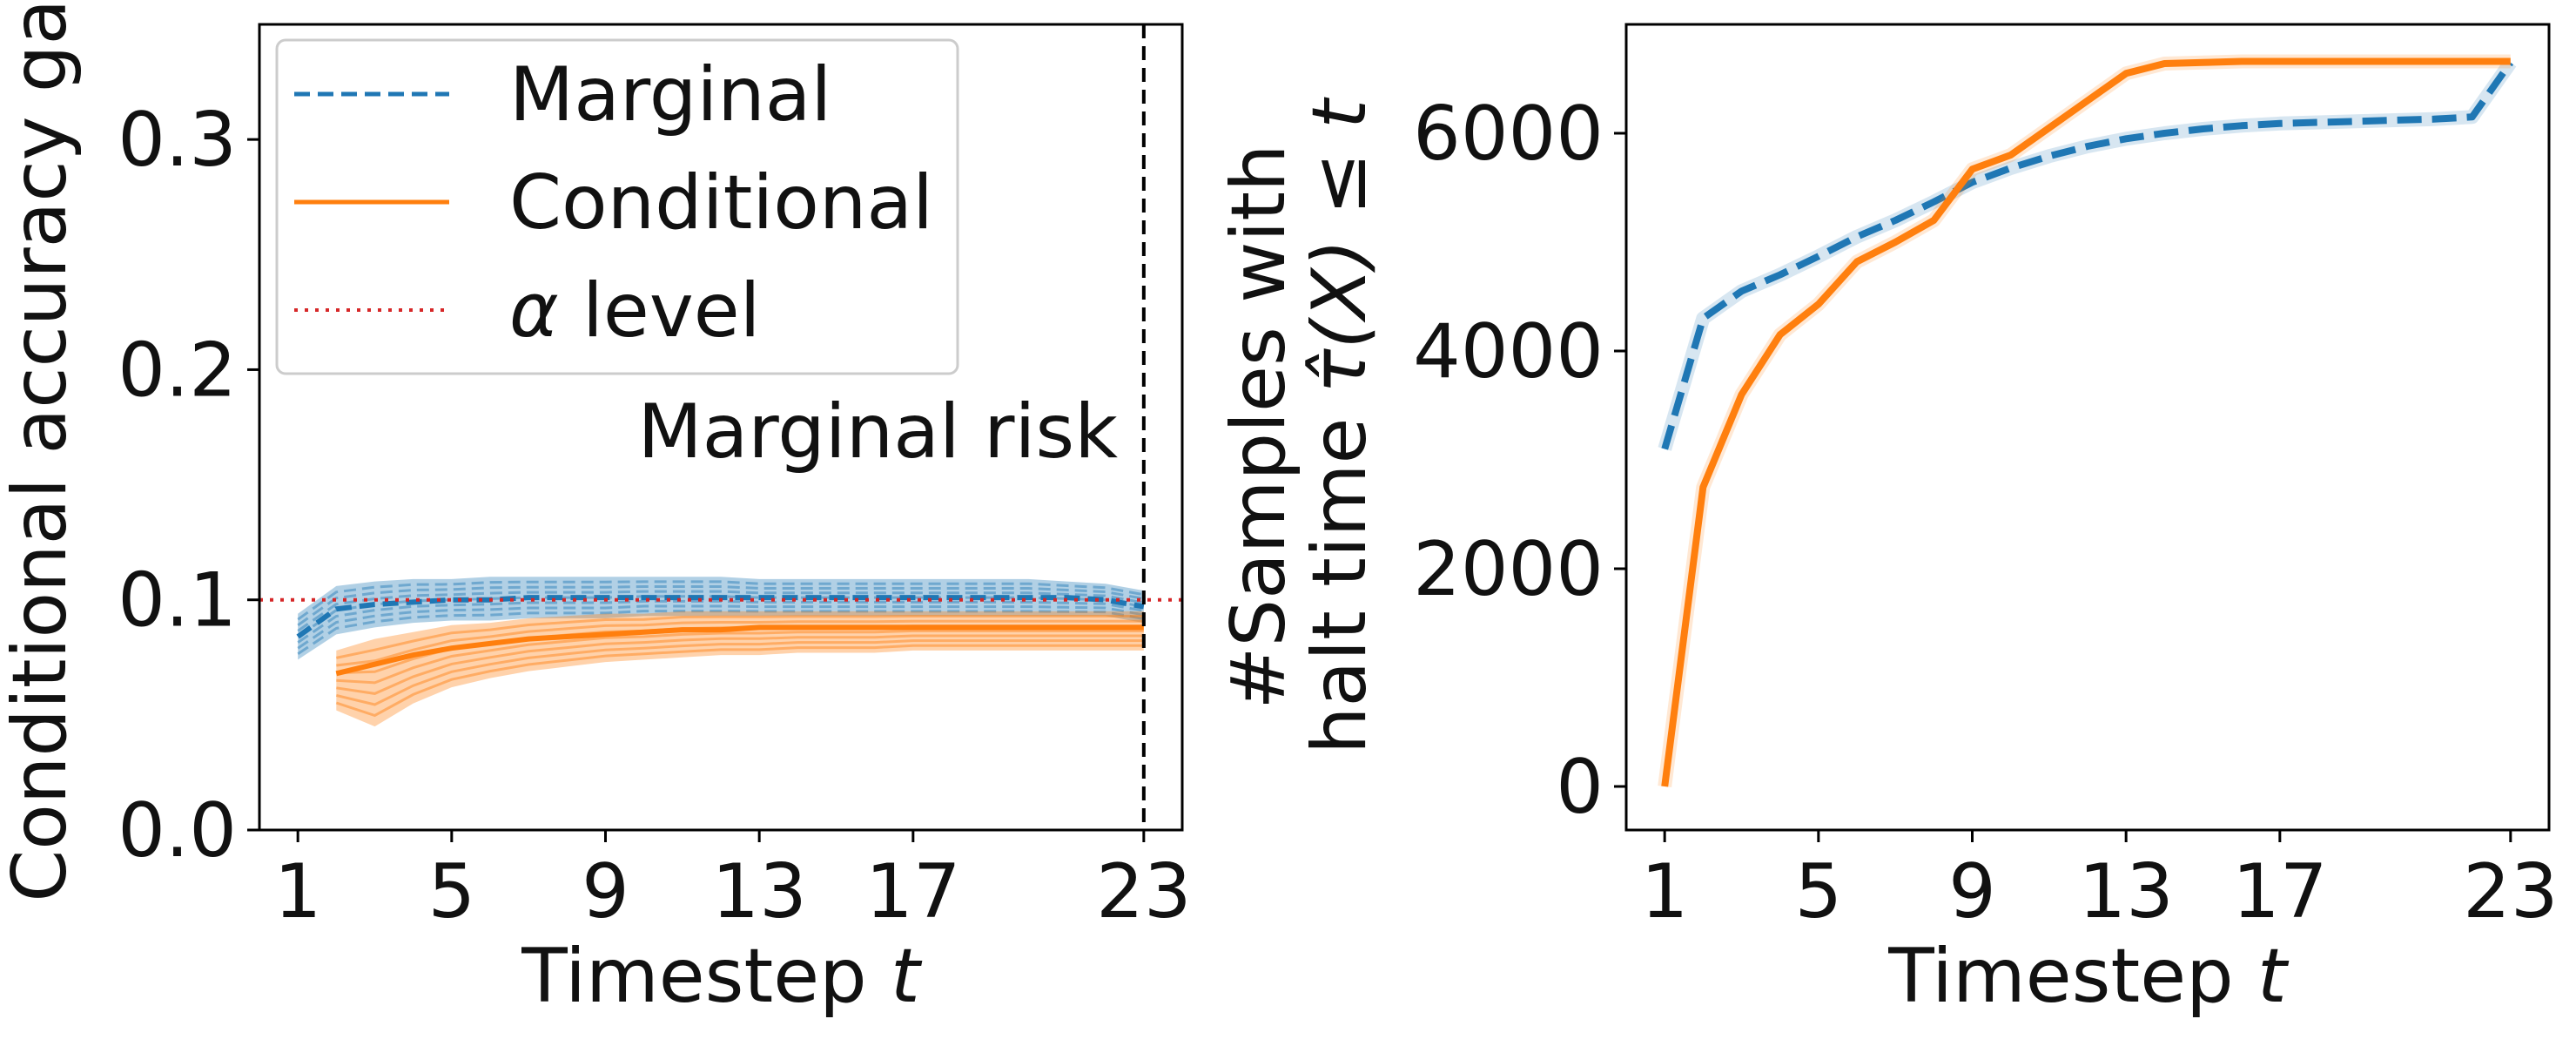 This screenshot has width=2576, height=1046. Describe the element at coordinates (2072, 976) in the screenshot. I see `right-x-axis-label-text: Timestep` at that location.